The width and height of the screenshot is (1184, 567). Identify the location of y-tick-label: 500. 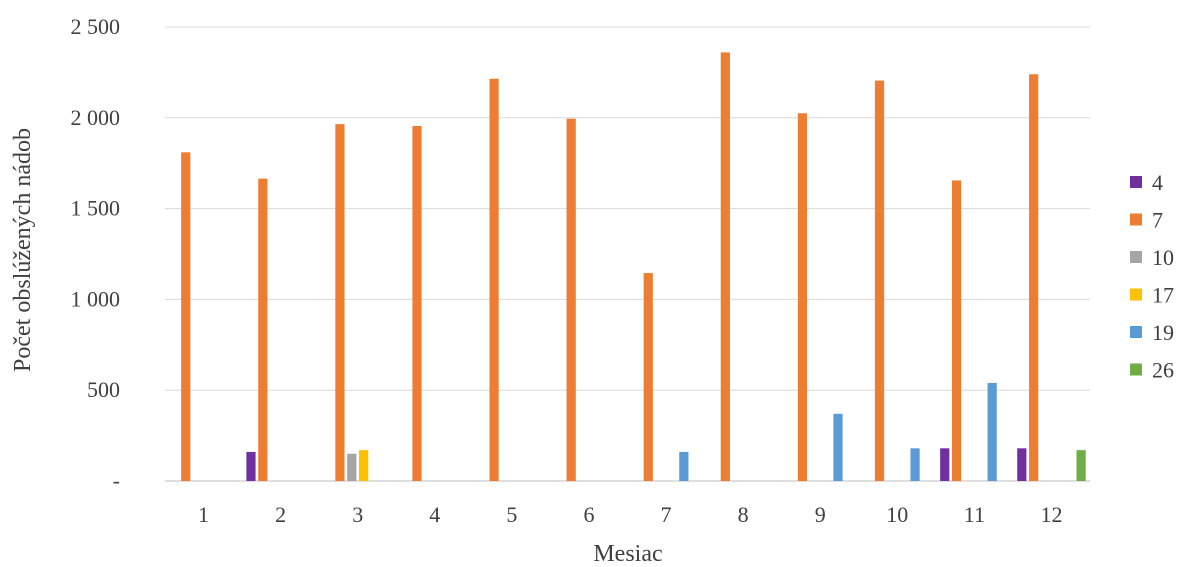
(103, 389).